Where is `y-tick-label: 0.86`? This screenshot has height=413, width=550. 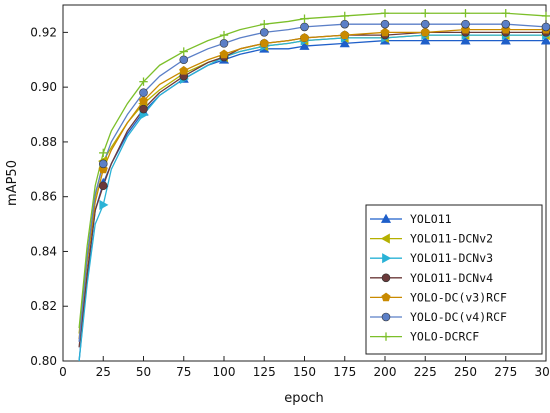 y-tick-label: 0.86 is located at coordinates (43, 197).